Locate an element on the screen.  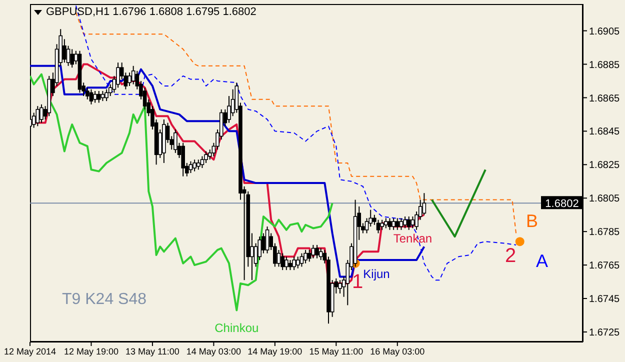
x-tick-label: 12 May 2014 is located at coordinates (30, 351).